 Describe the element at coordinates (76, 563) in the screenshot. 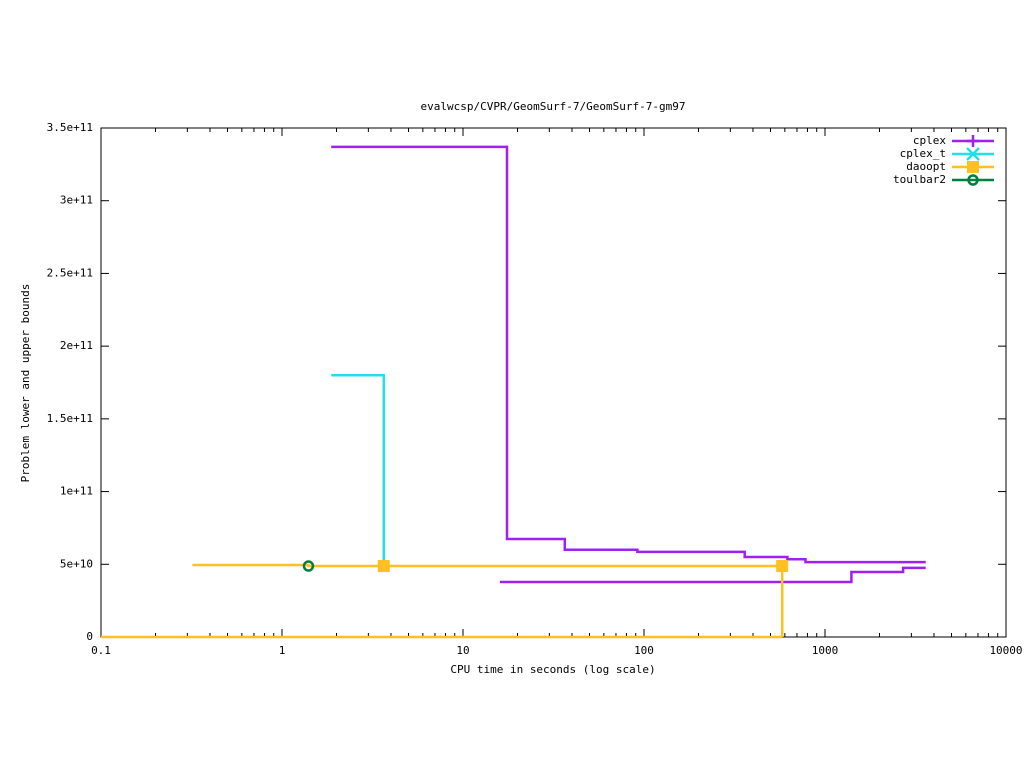

I see `y-tick-label: 5e+10` at that location.